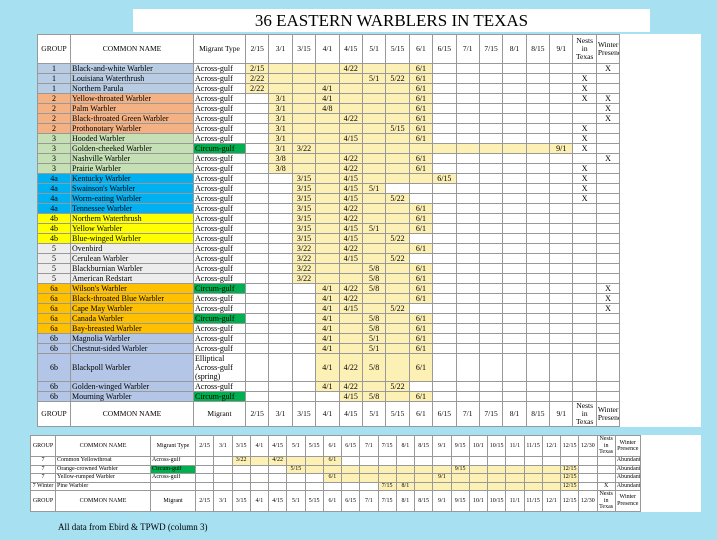 The image size is (717, 540). Describe the element at coordinates (350, 298) in the screenshot. I see `date-cell: 4/22` at that location.